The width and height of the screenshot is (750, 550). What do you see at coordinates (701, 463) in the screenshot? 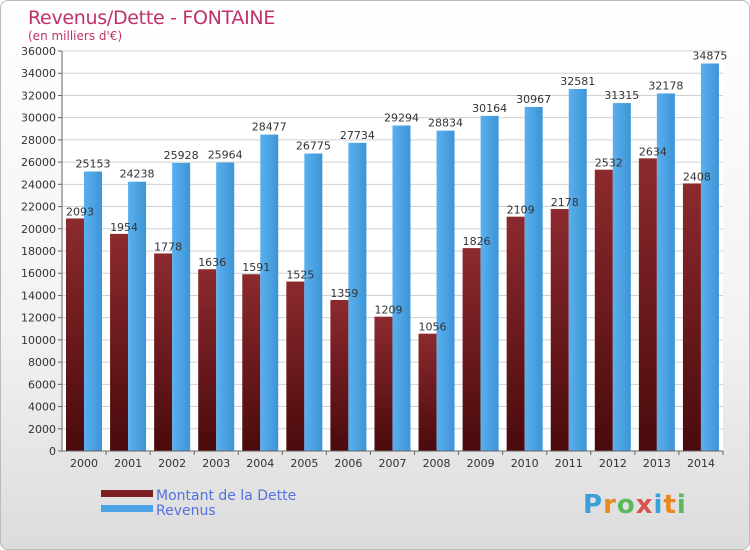
I see `x-tick-label: 2014` at bounding box center [701, 463].